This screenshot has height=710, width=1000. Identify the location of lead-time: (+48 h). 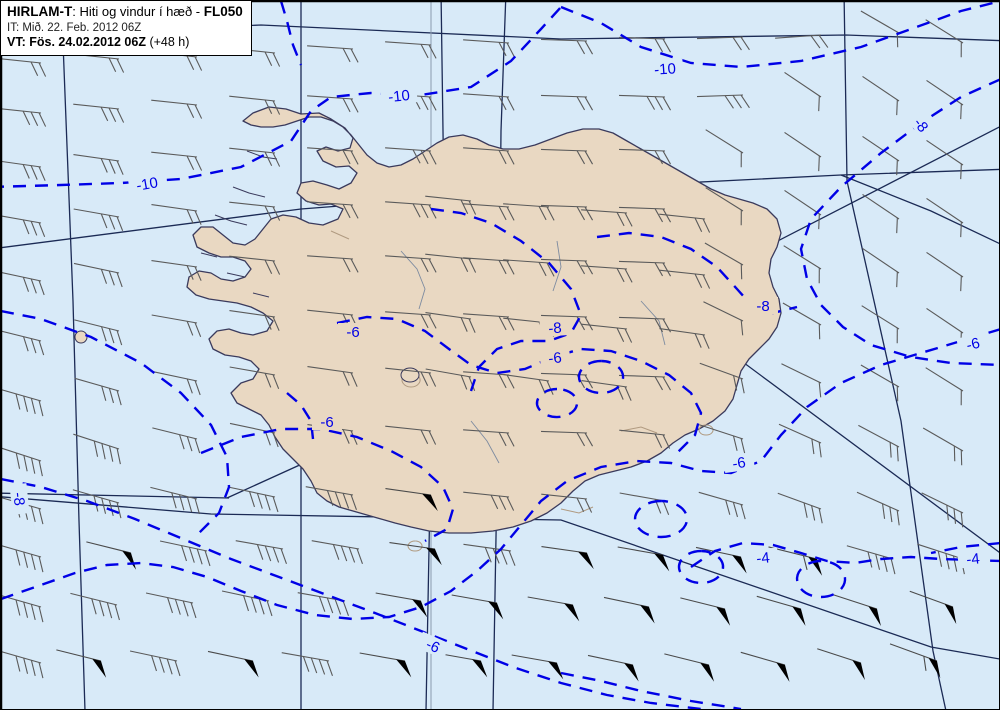
(167, 42).